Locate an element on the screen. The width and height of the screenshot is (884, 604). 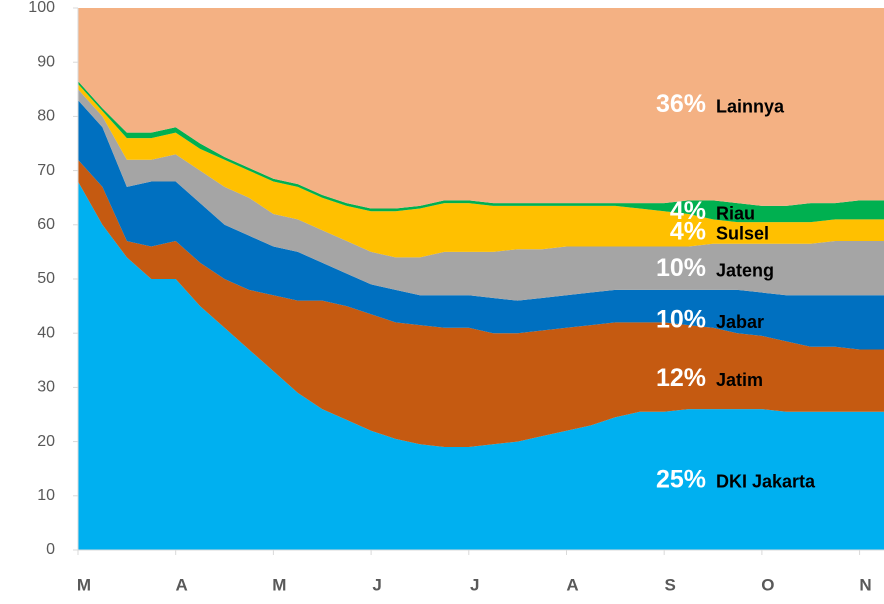
share-label: 36% is located at coordinates (681, 104).